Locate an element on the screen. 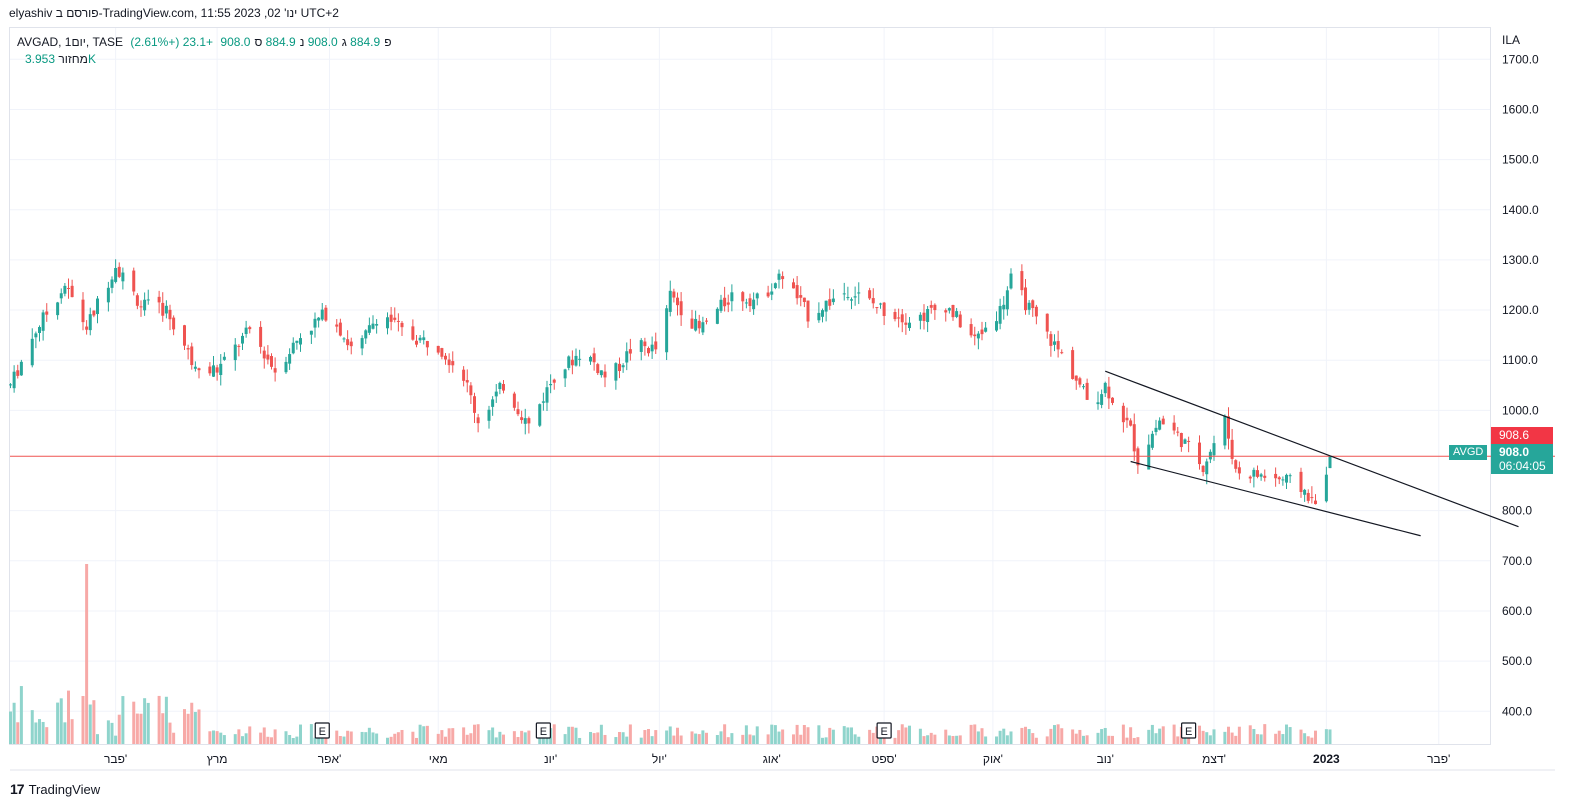  ticker-tag: AVGD is located at coordinates (1468, 452).